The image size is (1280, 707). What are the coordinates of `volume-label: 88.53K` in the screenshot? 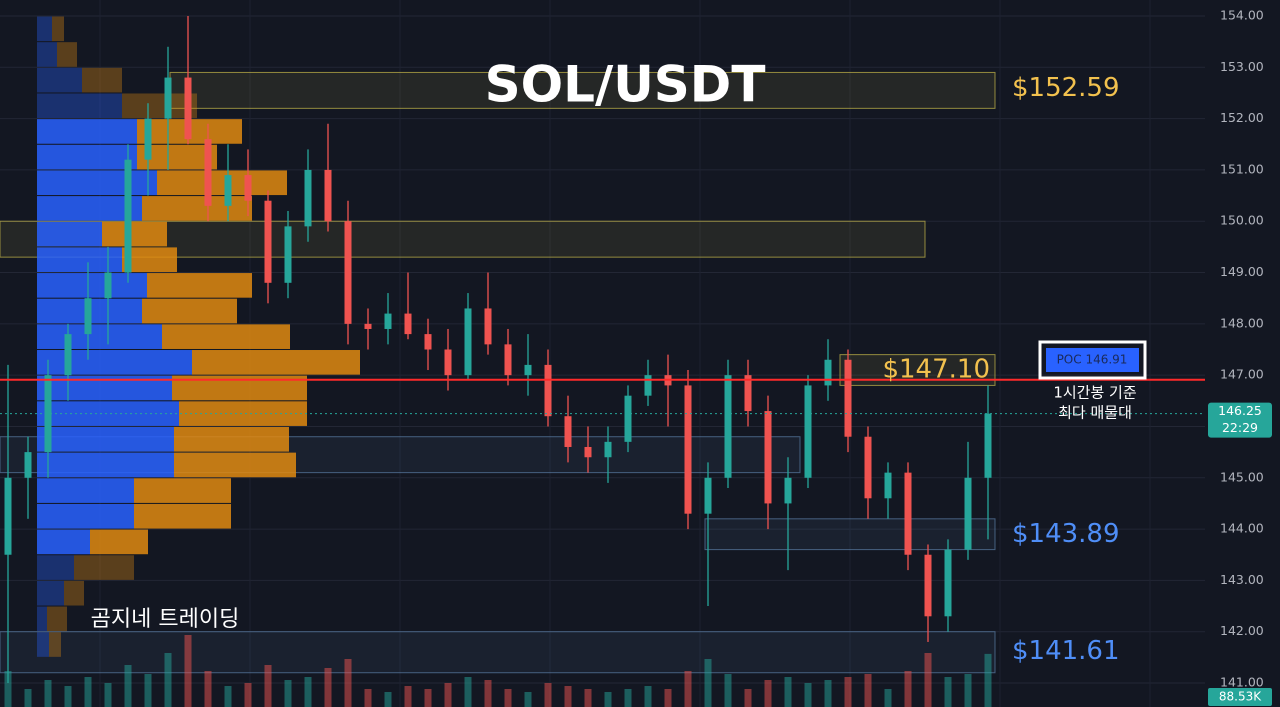 It's located at (1240, 697).